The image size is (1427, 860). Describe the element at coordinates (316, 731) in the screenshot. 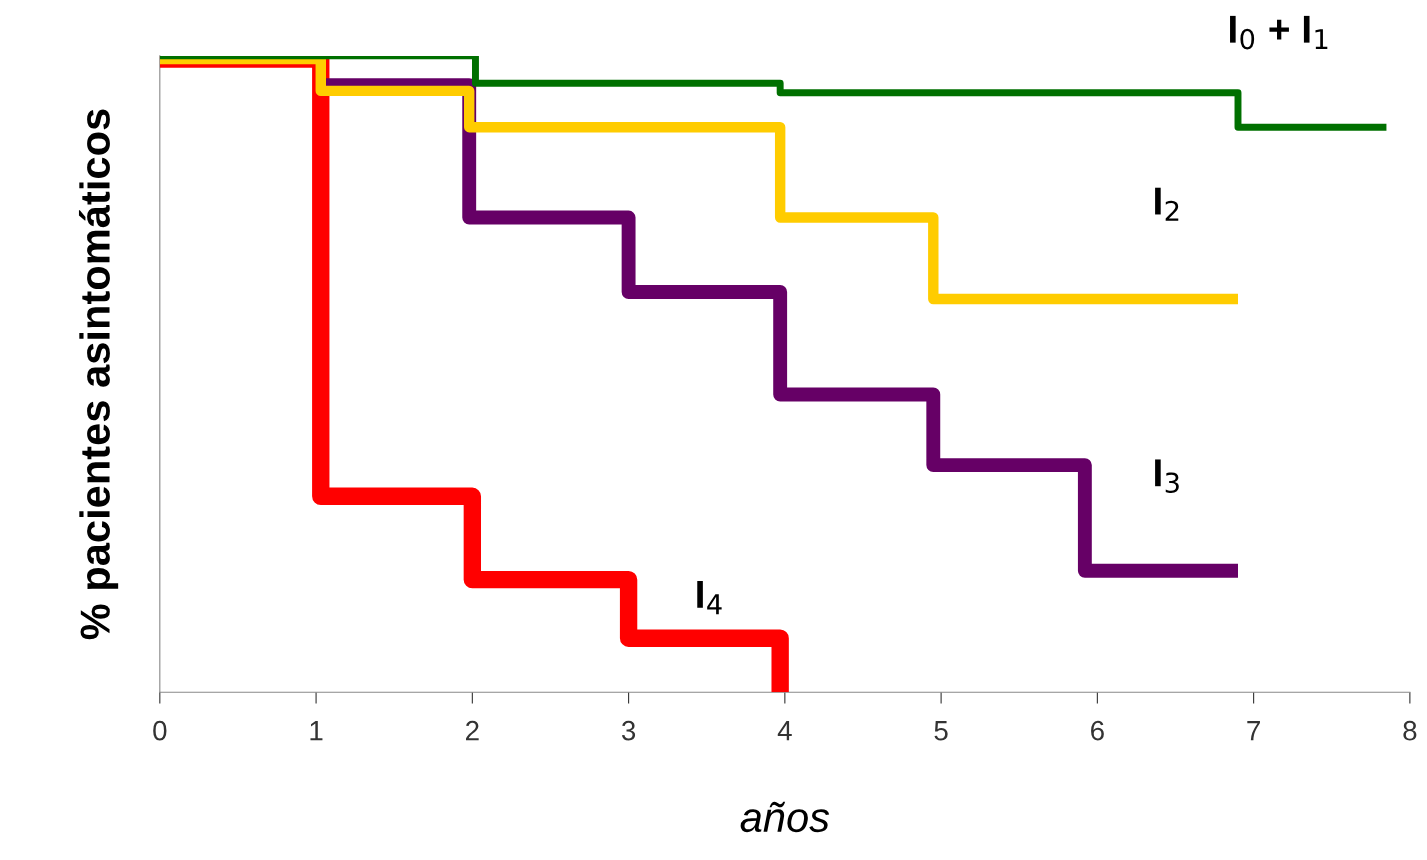

I see `x-tick-label: 1` at that location.